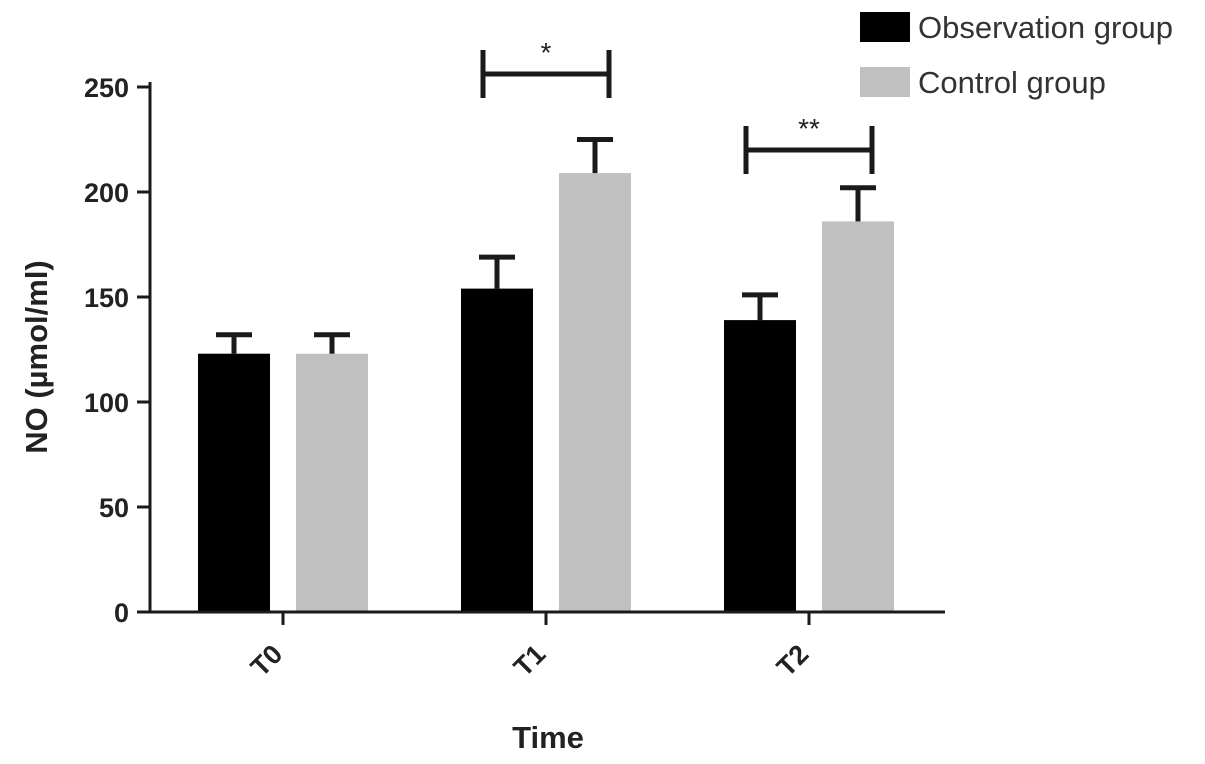  Describe the element at coordinates (595, 392) in the screenshot. I see `bar-control-t1` at that location.